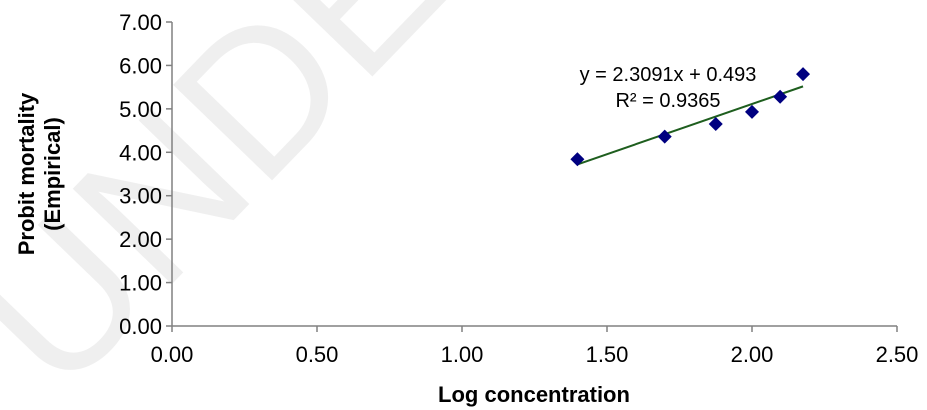  What do you see at coordinates (172, 354) in the screenshot?
I see `x-tick-label: 0.00` at bounding box center [172, 354].